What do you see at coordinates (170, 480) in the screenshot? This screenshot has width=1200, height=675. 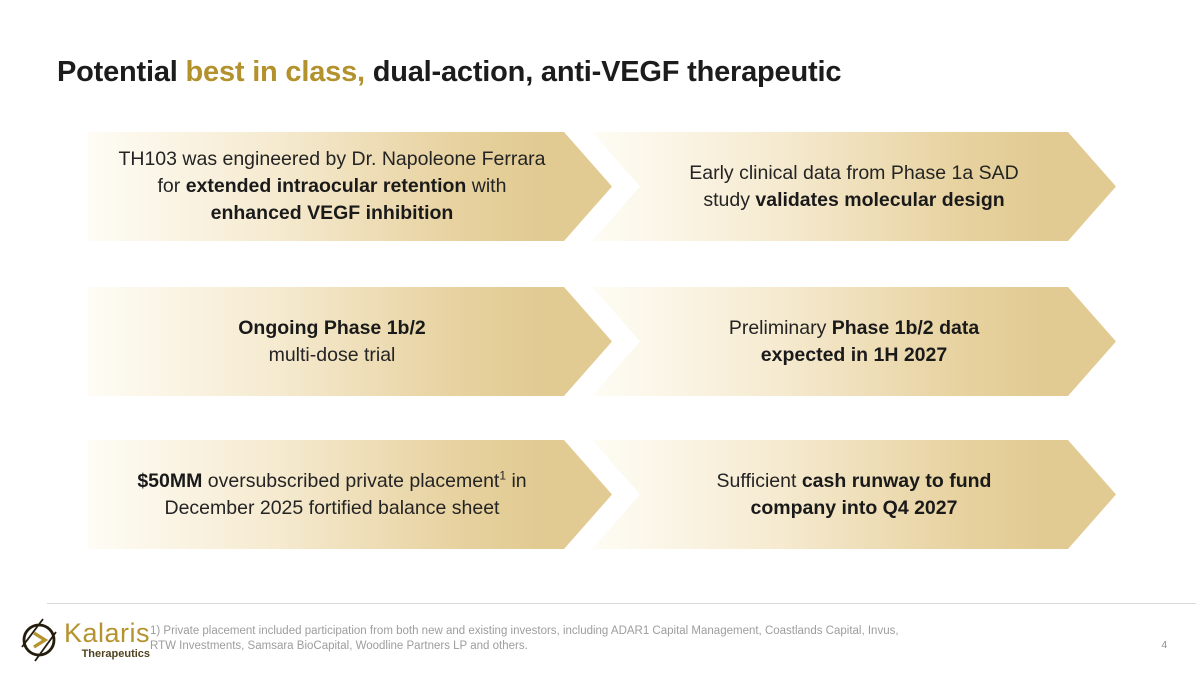 I see `text-segment-bold: $50MM` at bounding box center [170, 480].